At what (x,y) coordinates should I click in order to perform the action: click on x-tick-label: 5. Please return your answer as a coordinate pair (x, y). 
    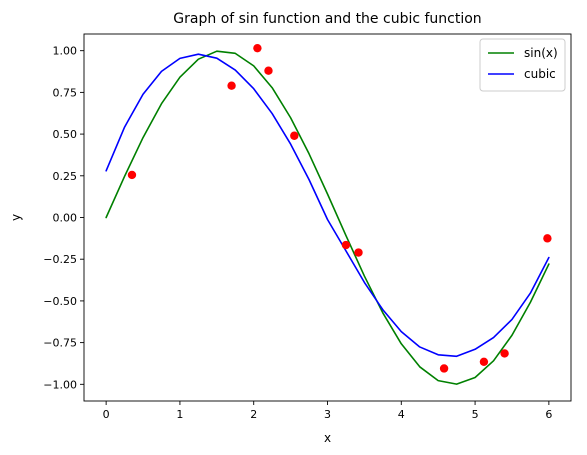
    Looking at the image, I should click on (475, 414).